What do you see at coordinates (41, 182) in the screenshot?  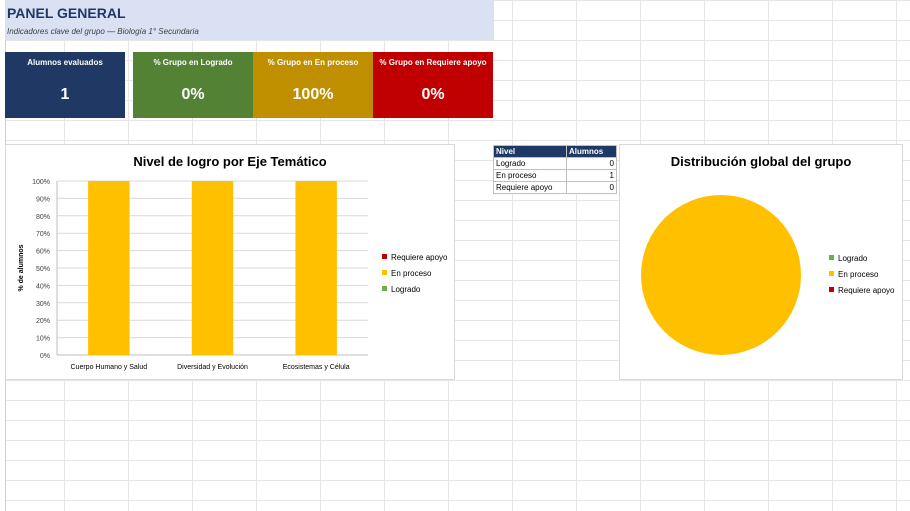 I see `y-tick-label: 100%` at bounding box center [41, 182].